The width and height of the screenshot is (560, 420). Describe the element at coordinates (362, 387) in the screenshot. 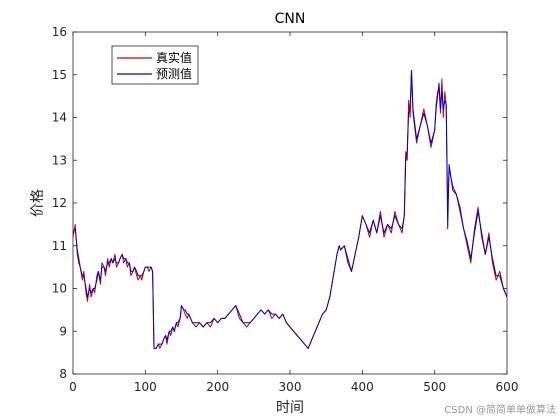

I see `x-tick-label: 400` at that location.